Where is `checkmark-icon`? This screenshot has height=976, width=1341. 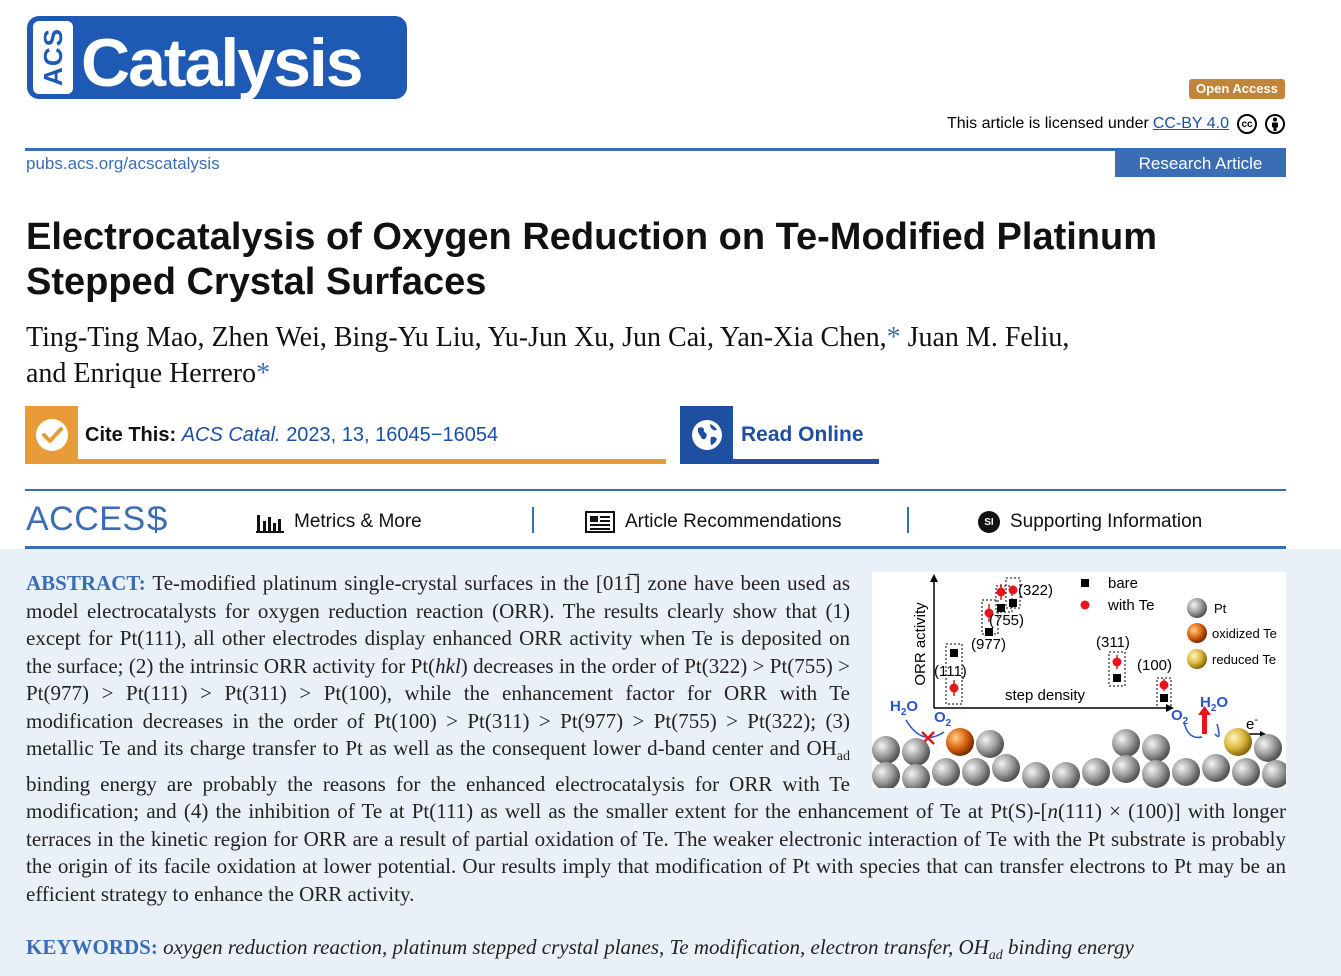
checkmark-icon is located at coordinates (51, 435).